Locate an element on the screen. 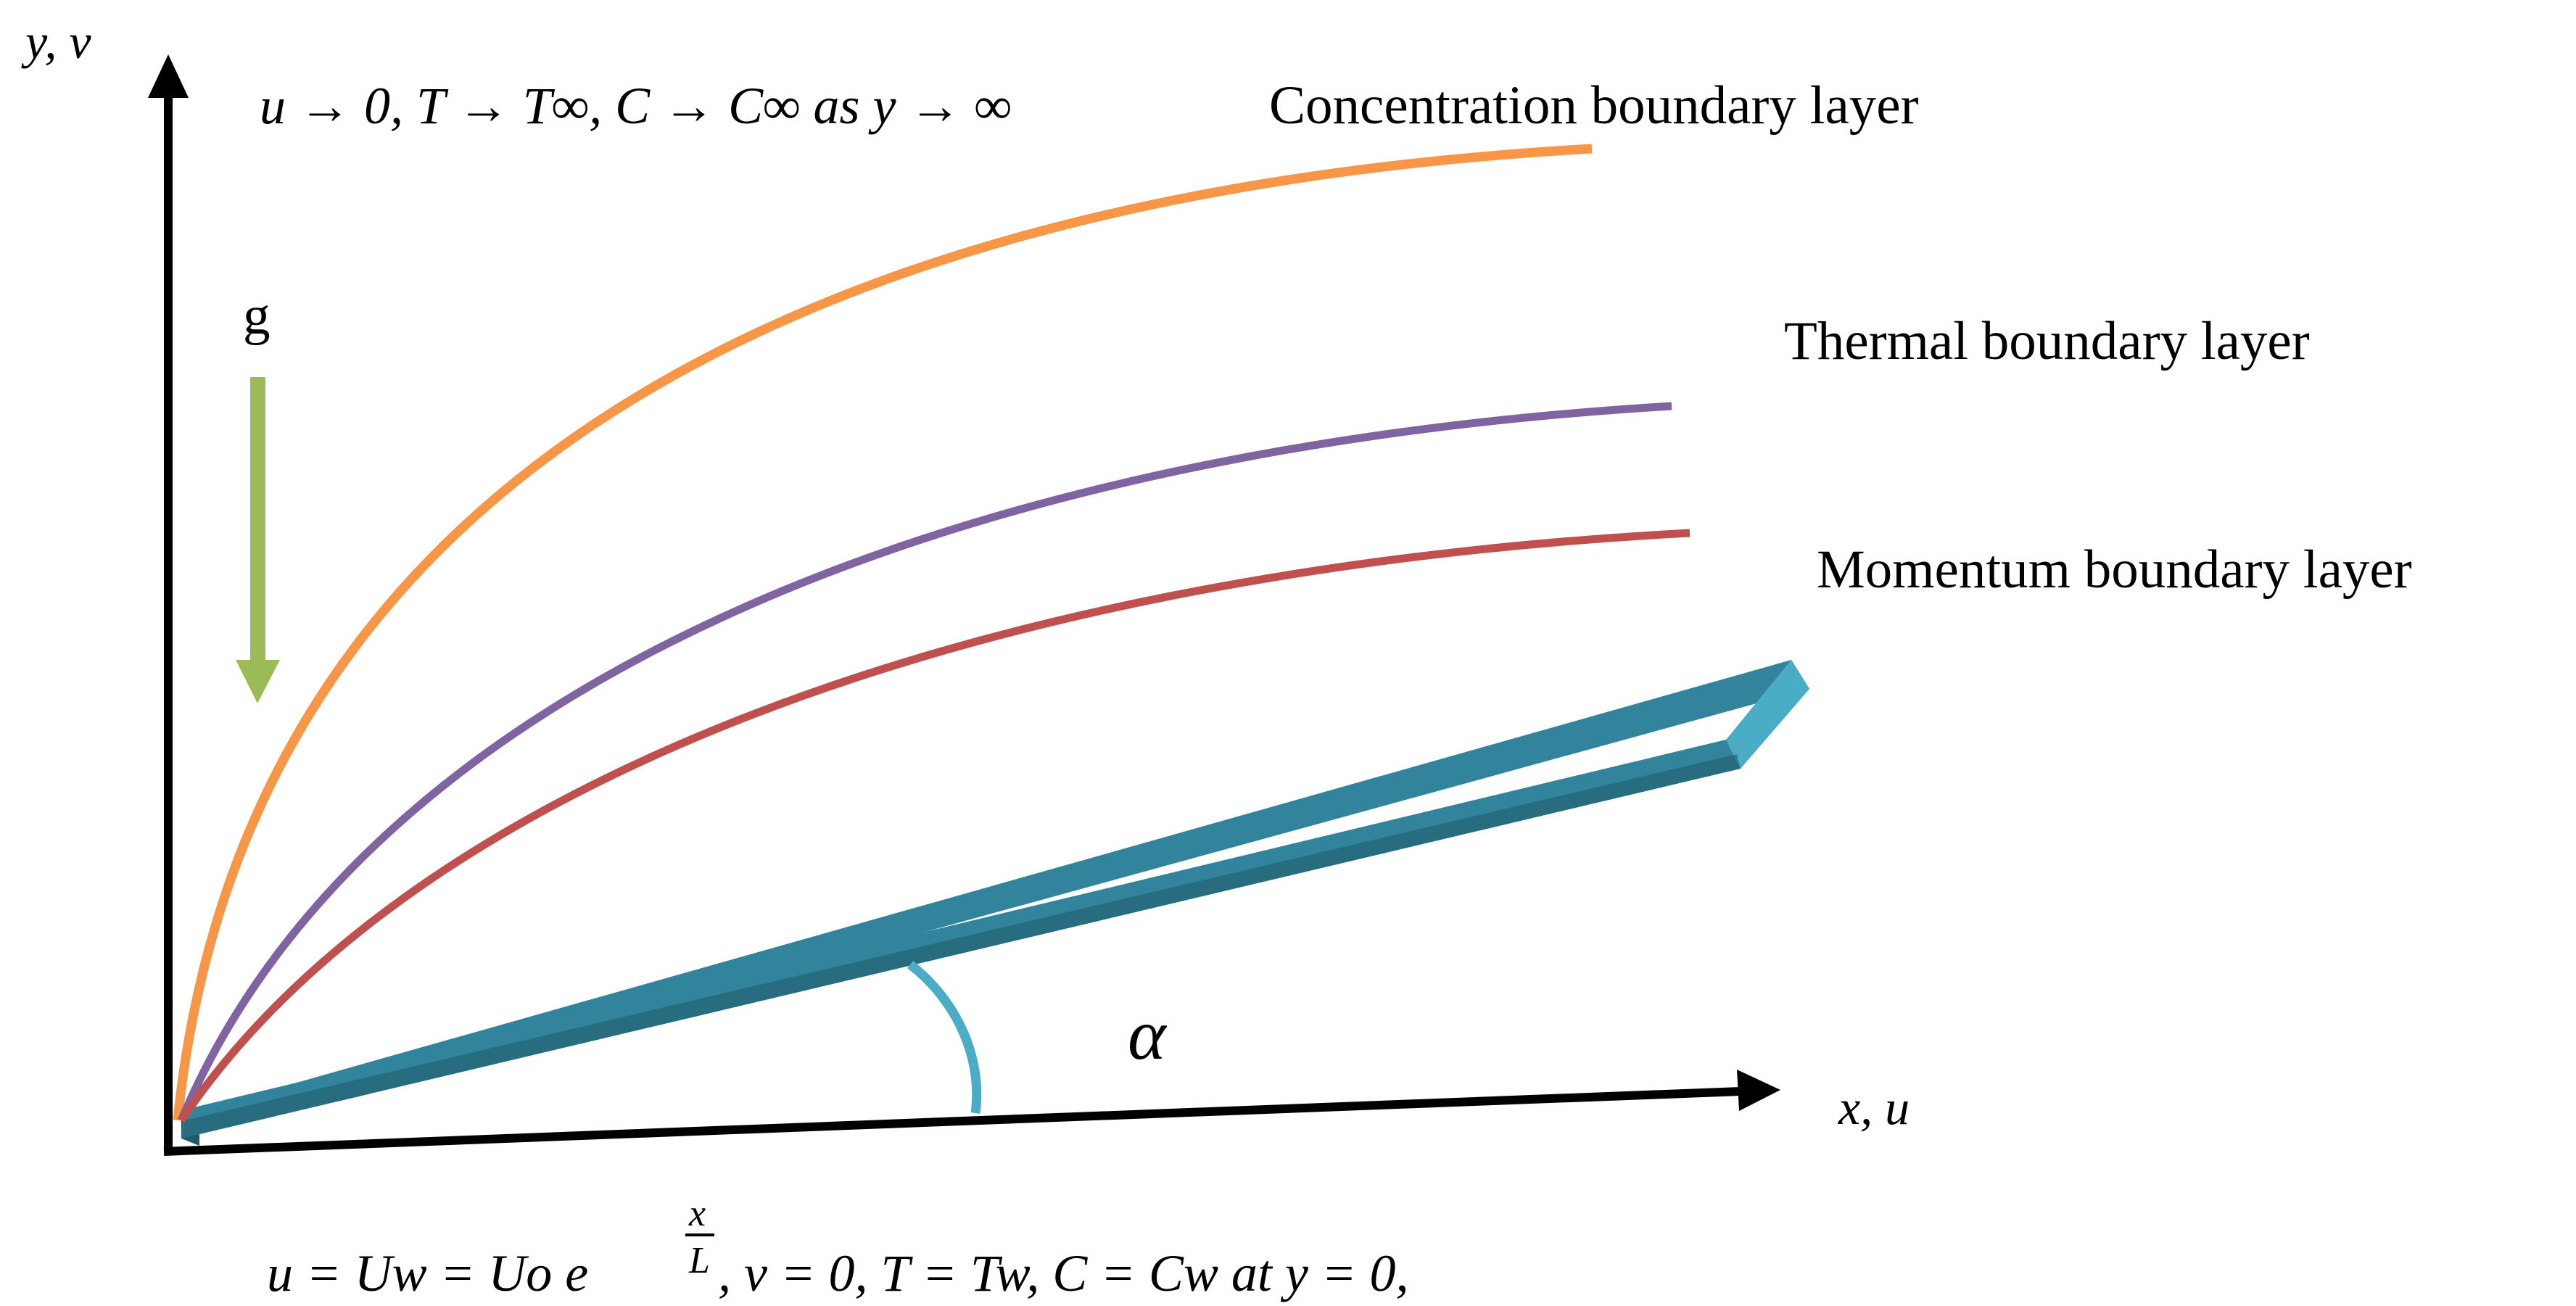 The height and width of the screenshot is (1306, 2576). x-axis-label: x, u is located at coordinates (1874, 1107).